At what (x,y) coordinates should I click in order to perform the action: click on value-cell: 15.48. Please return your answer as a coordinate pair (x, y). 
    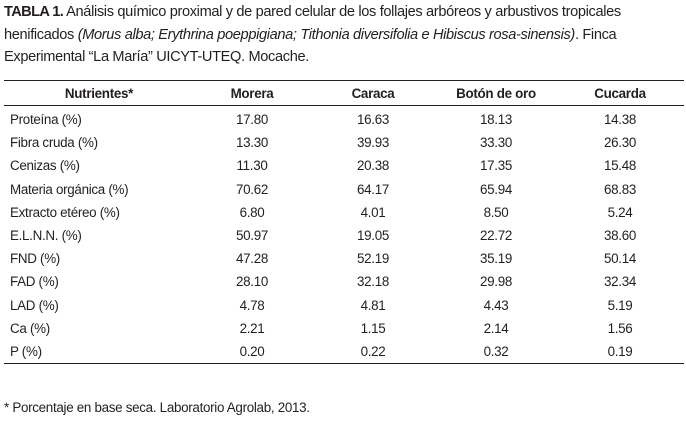
    Looking at the image, I should click on (619, 166).